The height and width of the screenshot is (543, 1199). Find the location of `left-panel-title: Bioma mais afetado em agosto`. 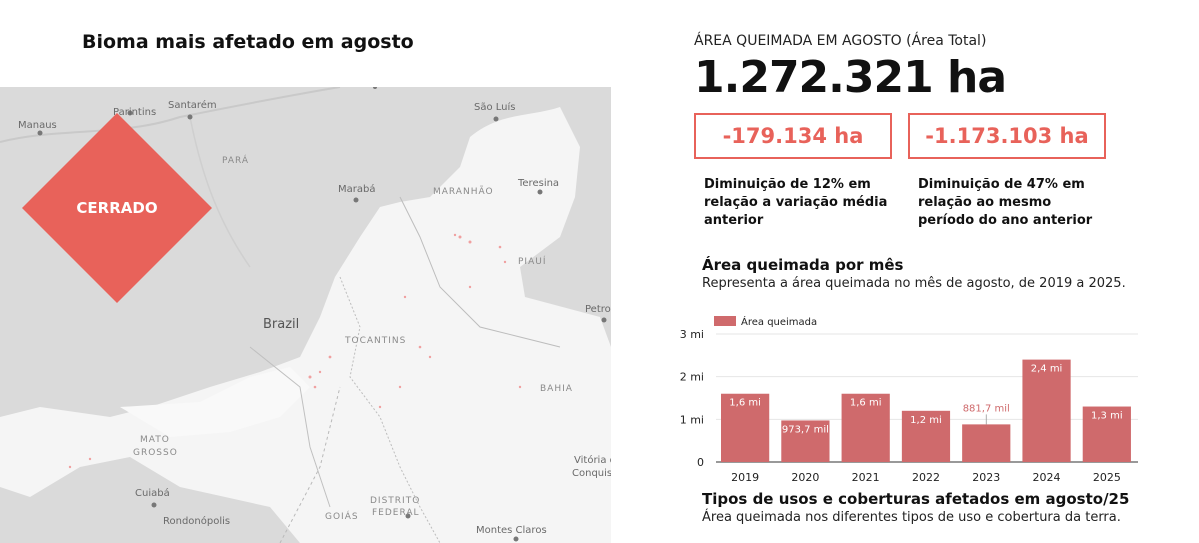

left-panel-title: Bioma mais afetado em agosto is located at coordinates (248, 42).